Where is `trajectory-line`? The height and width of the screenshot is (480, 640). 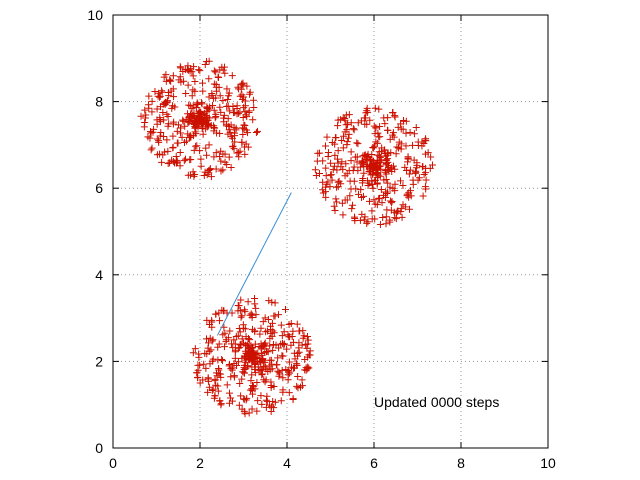
trajectory-line is located at coordinates (254, 264).